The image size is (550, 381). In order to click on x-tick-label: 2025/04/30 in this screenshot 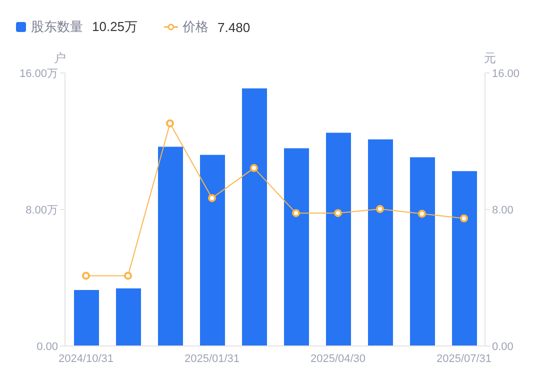, I will do `click(338, 358)`.